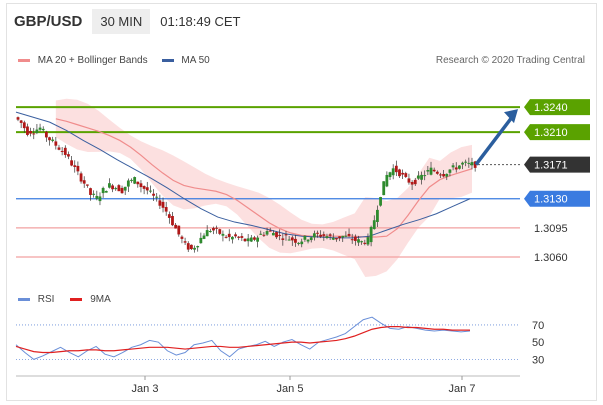 This screenshot has height=405, width=603. Describe the element at coordinates (551, 166) in the screenshot. I see `level-label-1.3171: 1.3171` at that location.